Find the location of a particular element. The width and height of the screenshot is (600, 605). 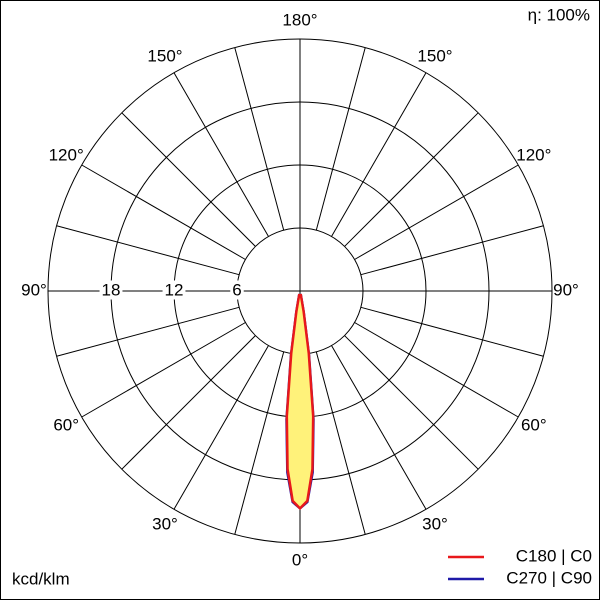

marks is located at coordinates (300, 402).